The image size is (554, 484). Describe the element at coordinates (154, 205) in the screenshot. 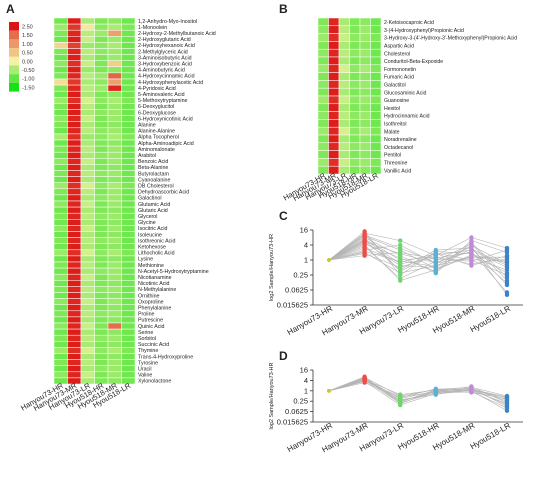

I see `heatmap-row-label: Glutamic Acid` at that location.